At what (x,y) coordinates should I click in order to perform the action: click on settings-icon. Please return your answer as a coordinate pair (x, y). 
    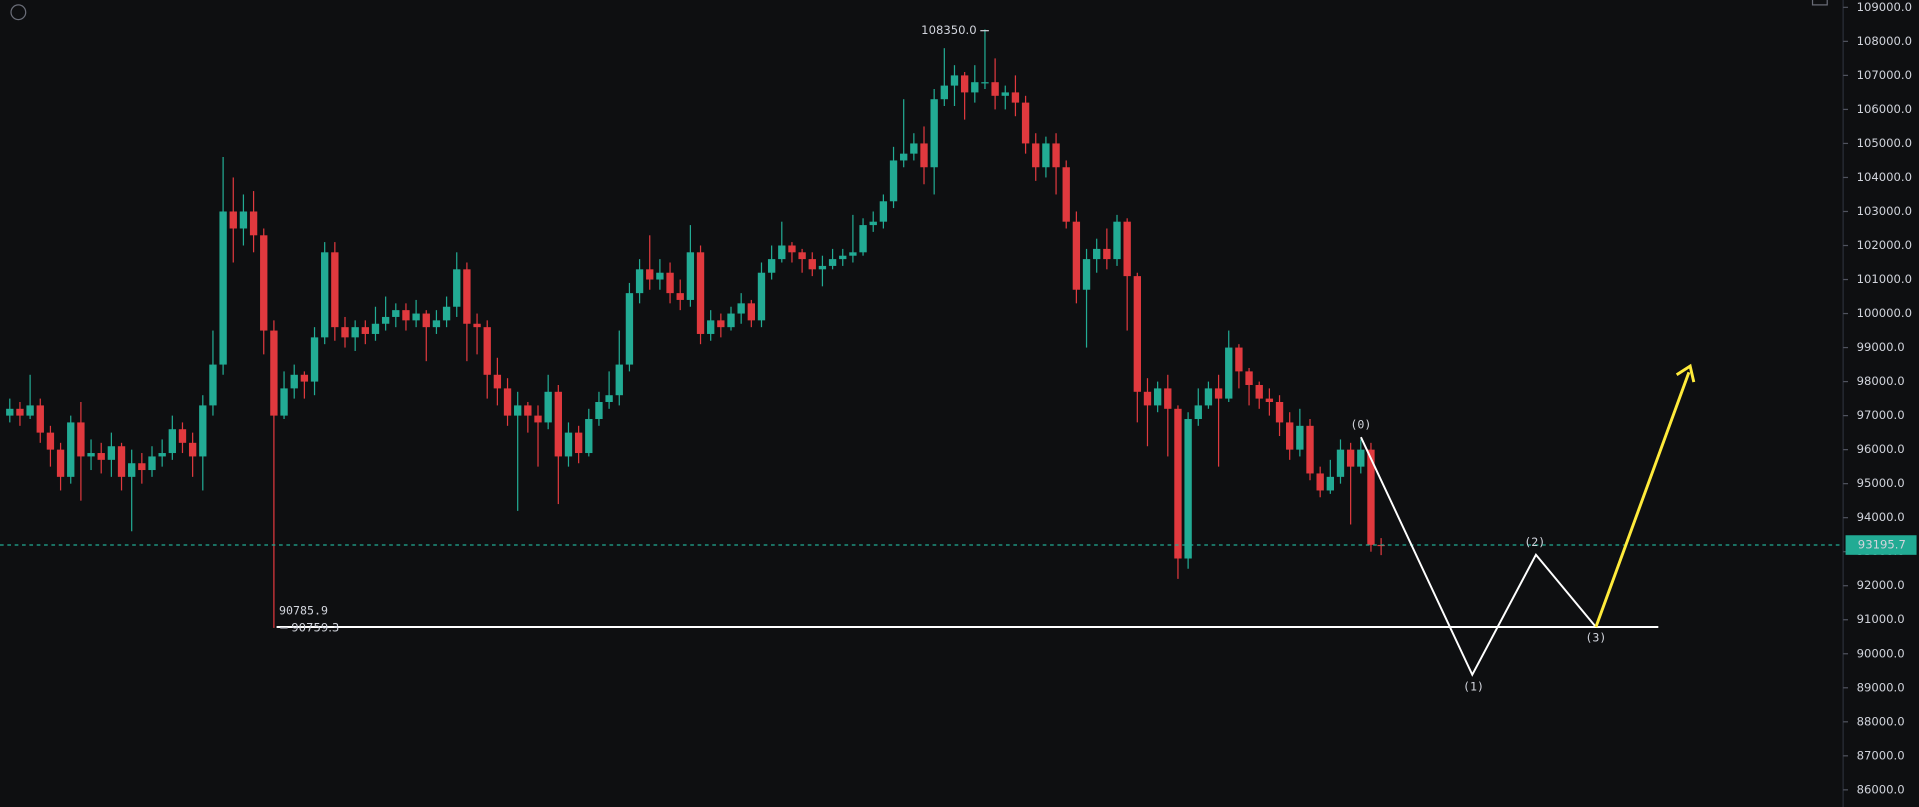
    Looking at the image, I should click on (18, 12).